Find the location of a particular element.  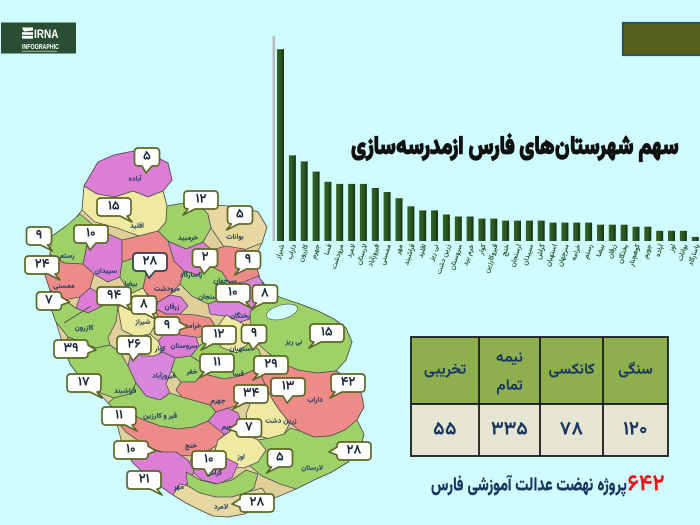

svg-text: INFOGRAPHIC is located at coordinates (40, 46).